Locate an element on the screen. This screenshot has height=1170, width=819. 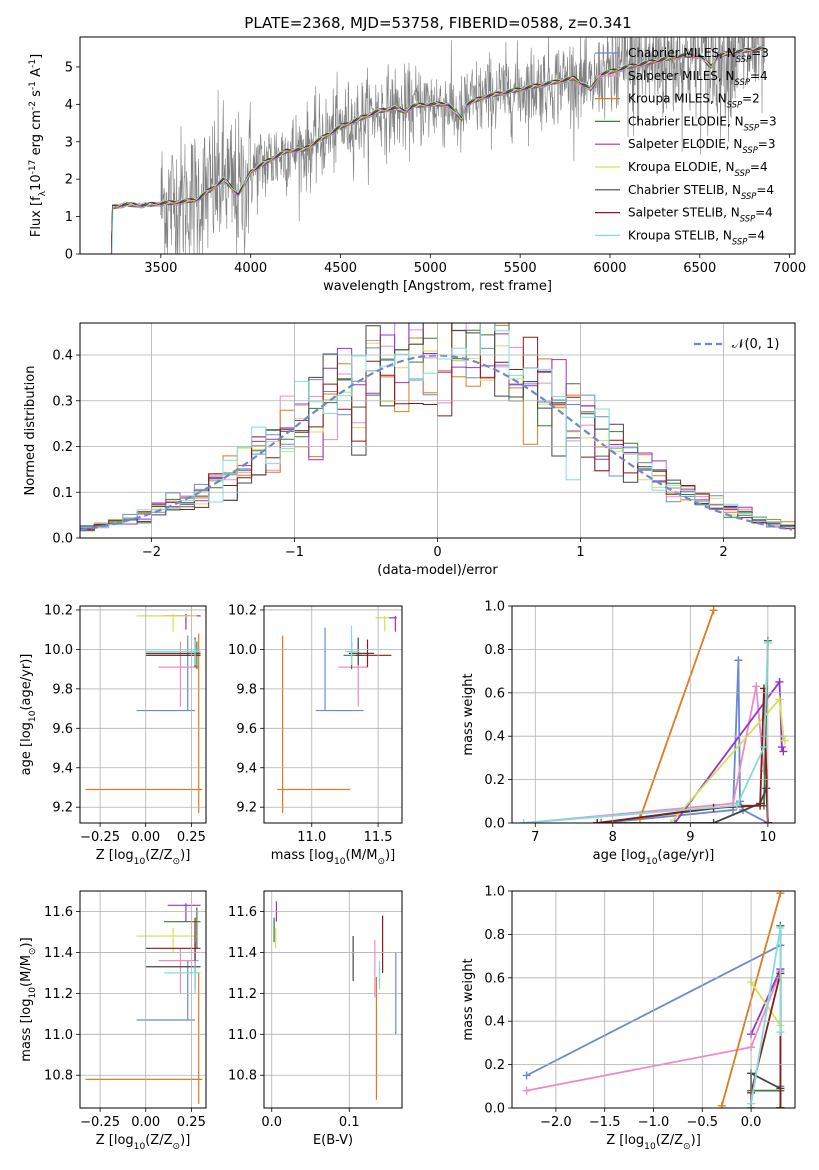
y-axis-label: mass weight is located at coordinates (468, 714).